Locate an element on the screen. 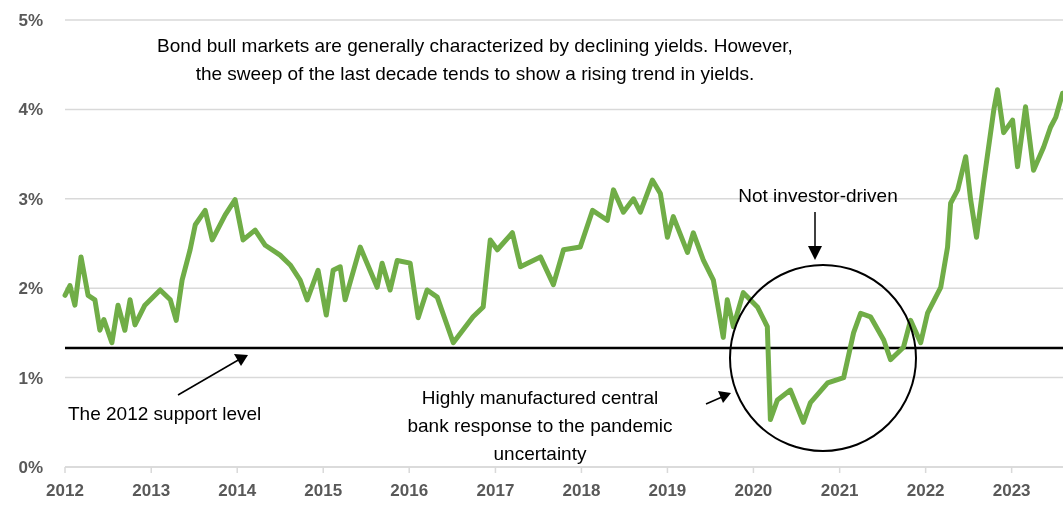 The image size is (1063, 510). x-tick-label: 2020 is located at coordinates (753, 490).